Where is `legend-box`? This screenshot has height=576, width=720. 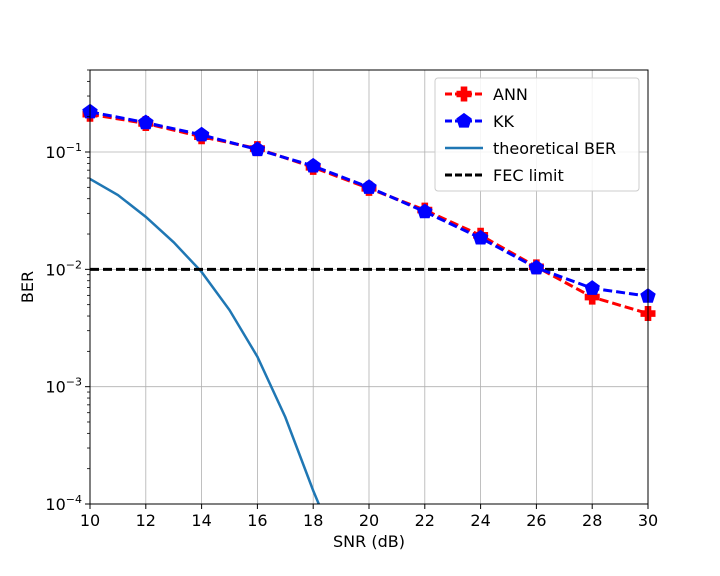
legend-box is located at coordinates (537, 134).